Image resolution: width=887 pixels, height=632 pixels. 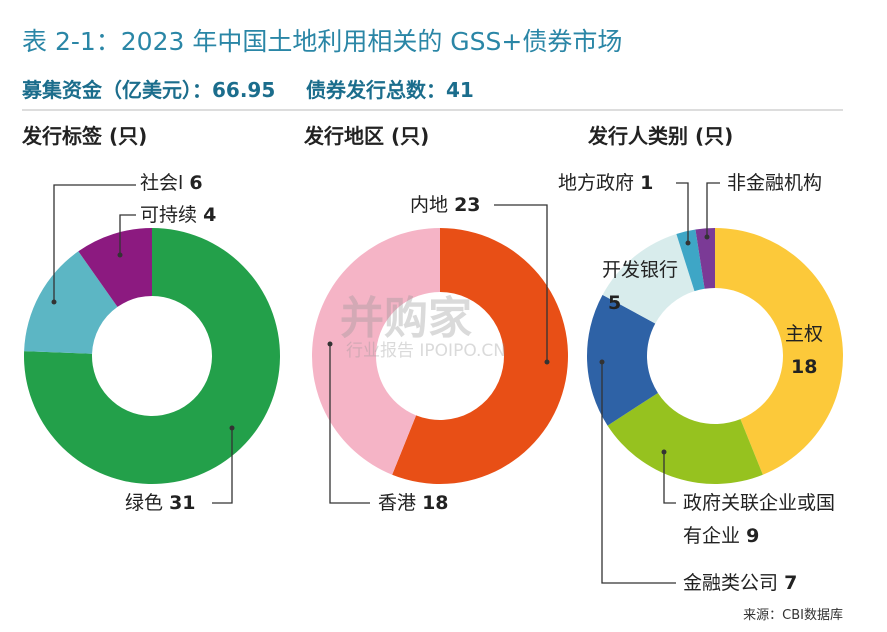 I want to click on data-label: 可持续 4, so click(x=178, y=215).